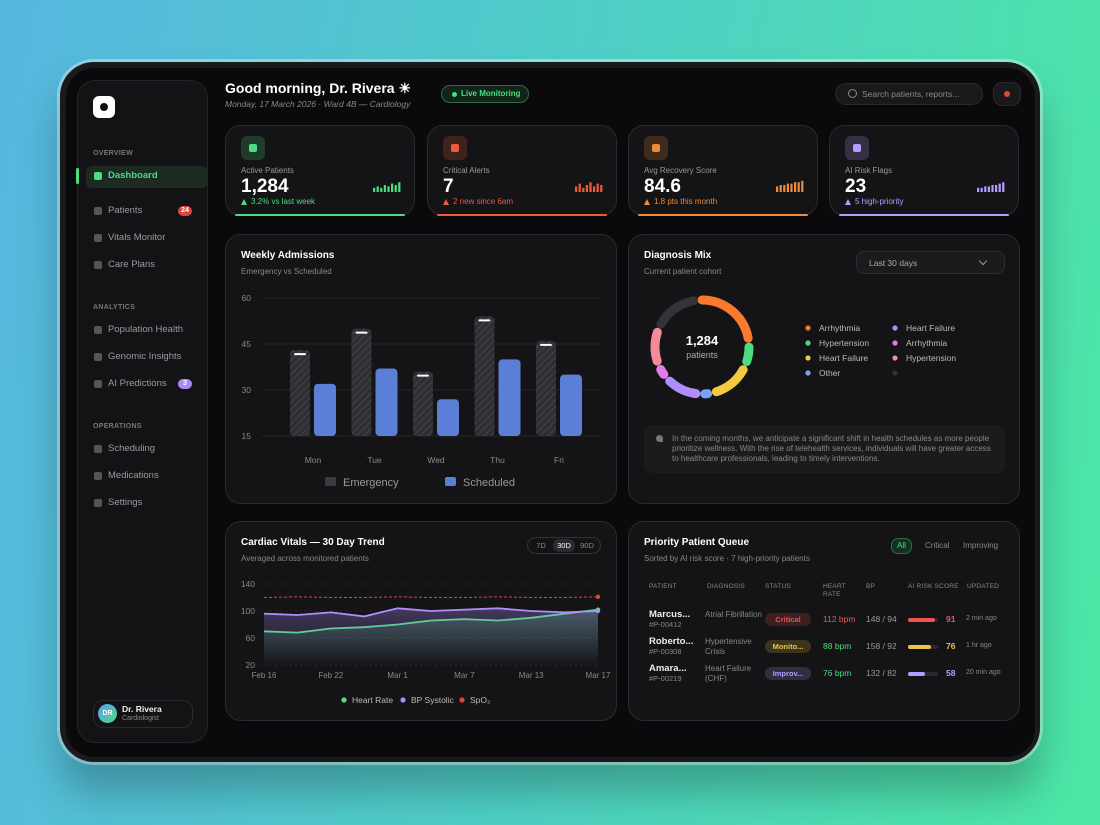 Image resolution: width=1100 pixels, height=825 pixels. What do you see at coordinates (133, 175) in the screenshot?
I see `nav-item: Dashboard` at bounding box center [133, 175].